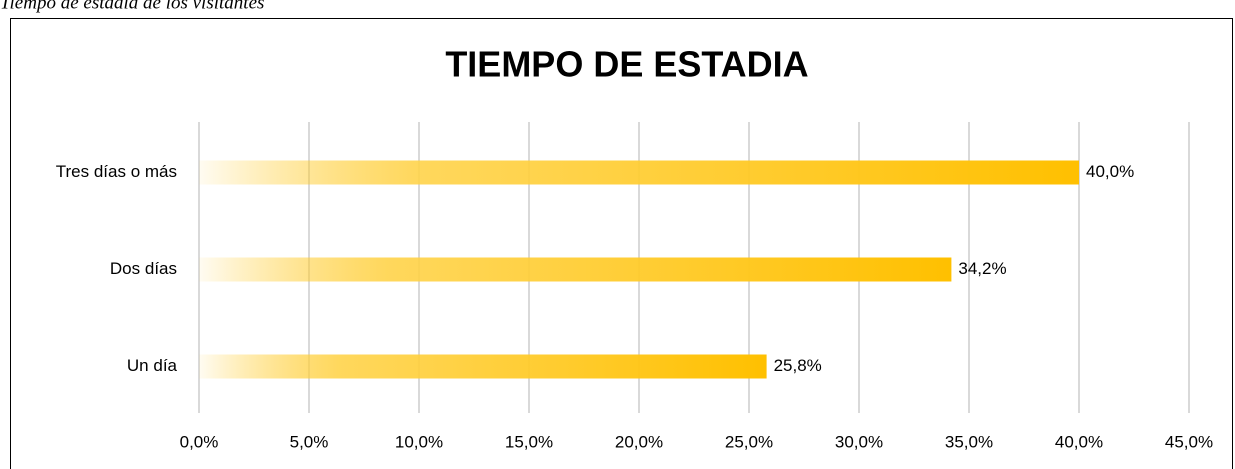  I want to click on value-label: 40,0%, so click(1110, 171).